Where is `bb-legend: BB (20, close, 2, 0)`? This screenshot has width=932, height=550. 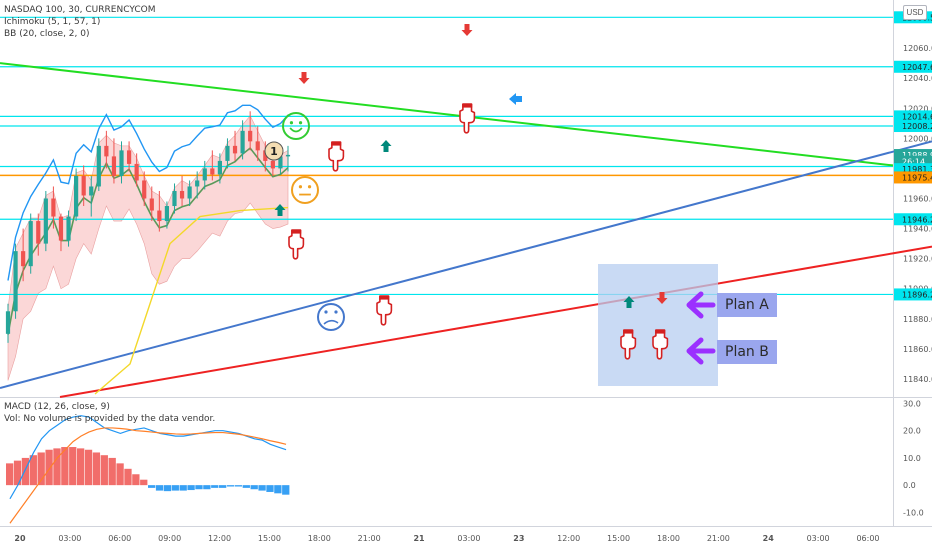
bb-legend: BB (20, close, 2, 0) is located at coordinates (47, 34).